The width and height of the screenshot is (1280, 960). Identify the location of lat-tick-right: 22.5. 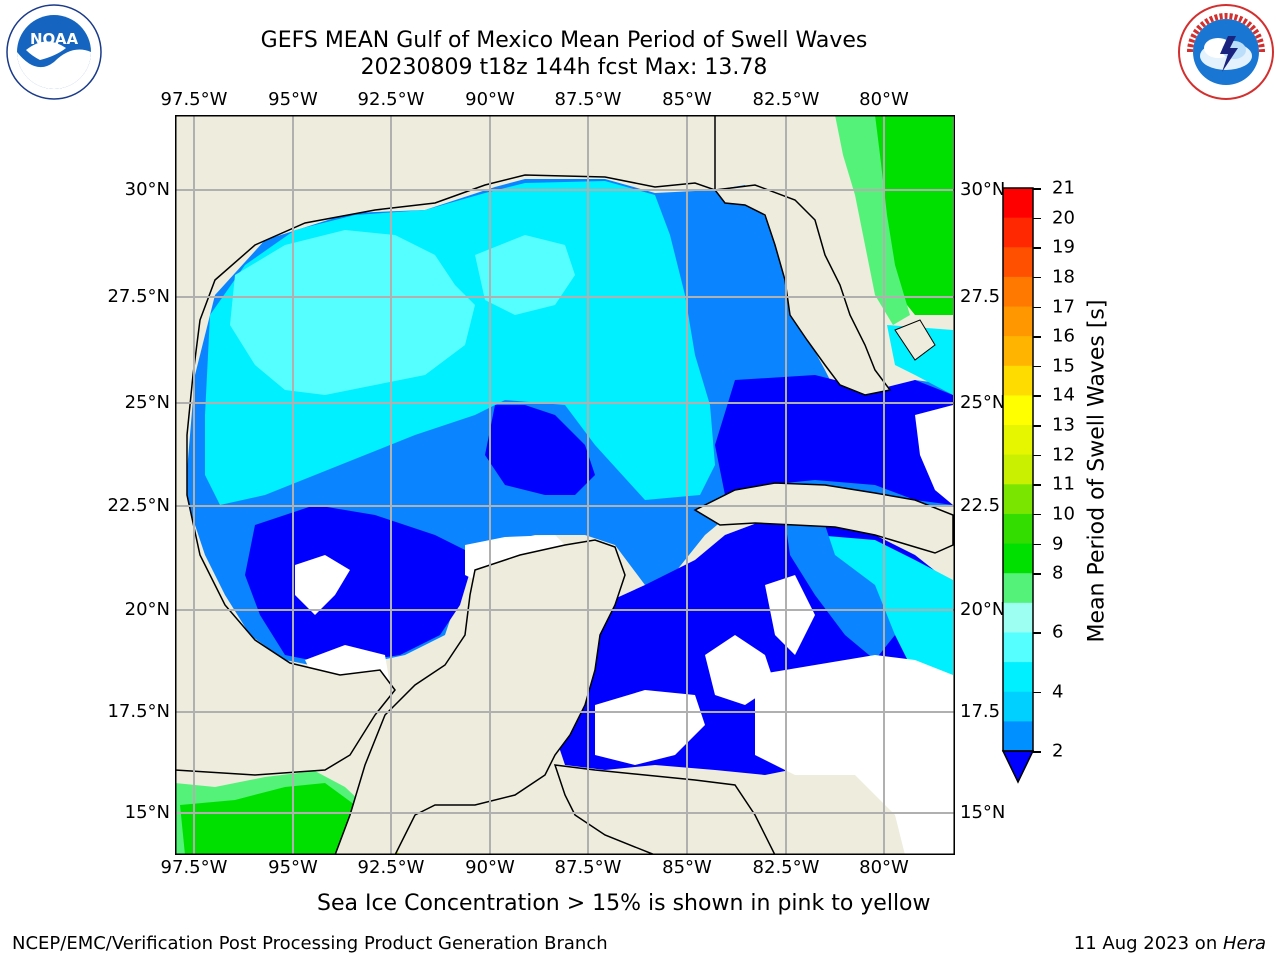
(980, 505).